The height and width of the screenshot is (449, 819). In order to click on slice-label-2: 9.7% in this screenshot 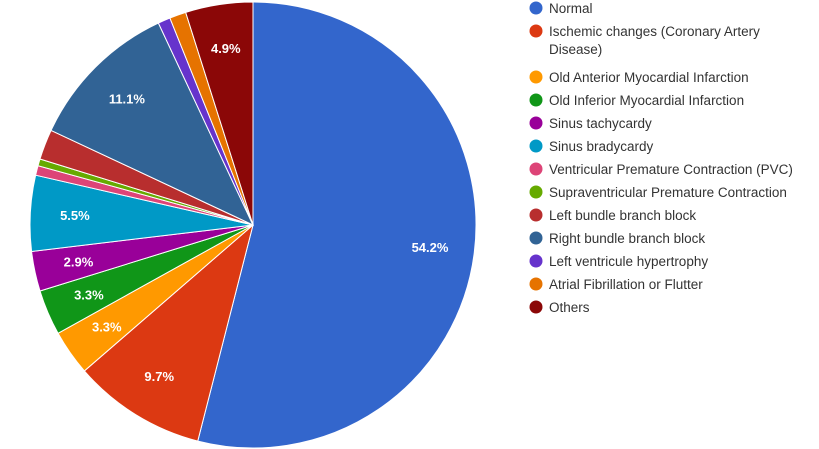, I will do `click(159, 376)`.